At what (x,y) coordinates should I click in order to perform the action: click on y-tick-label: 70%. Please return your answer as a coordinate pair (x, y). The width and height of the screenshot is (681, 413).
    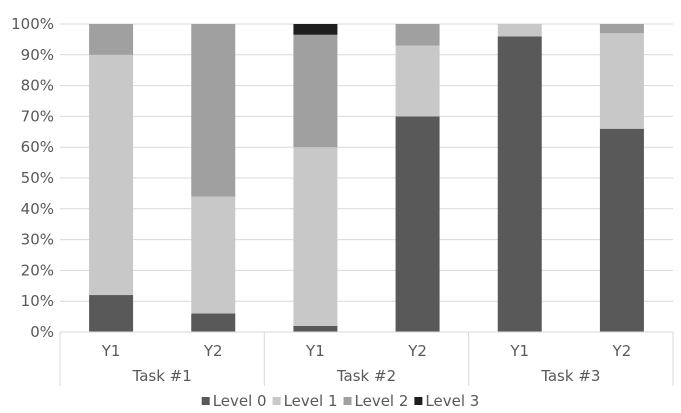
    Looking at the image, I should click on (37, 116).